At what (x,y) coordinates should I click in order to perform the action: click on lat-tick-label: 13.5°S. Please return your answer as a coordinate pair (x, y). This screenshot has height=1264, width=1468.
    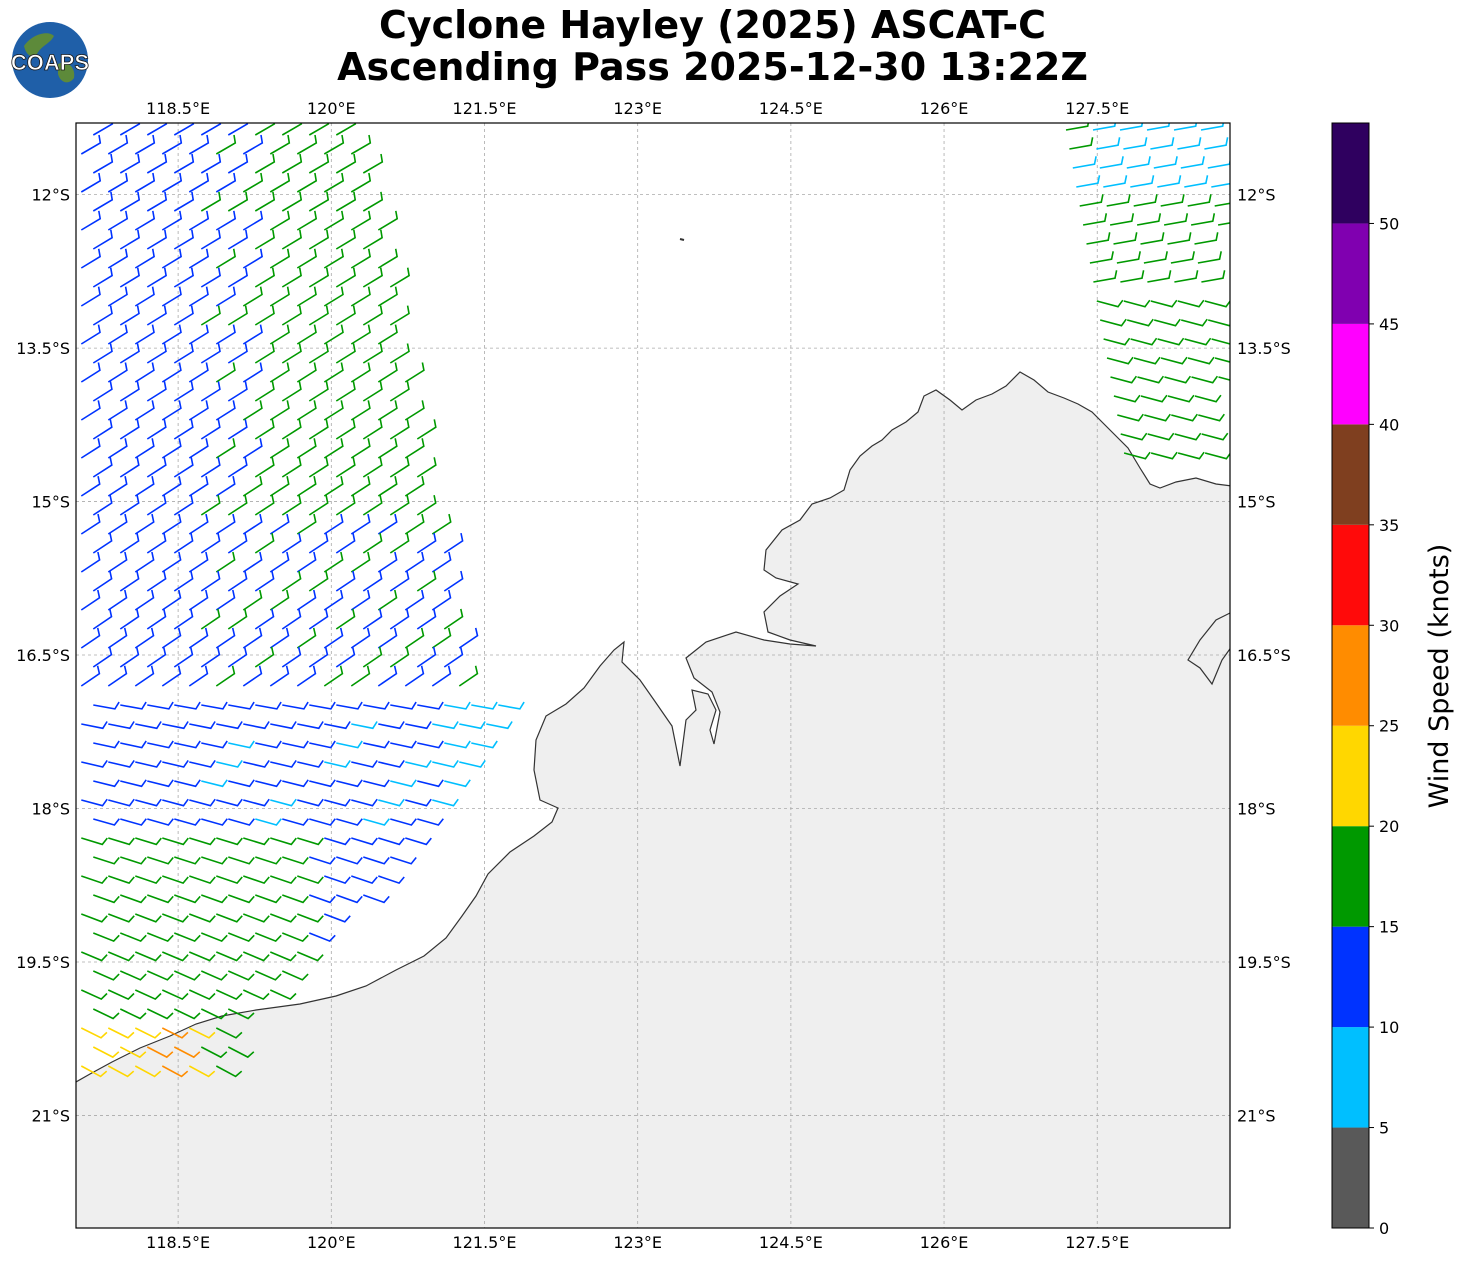
    Looking at the image, I should click on (1264, 348).